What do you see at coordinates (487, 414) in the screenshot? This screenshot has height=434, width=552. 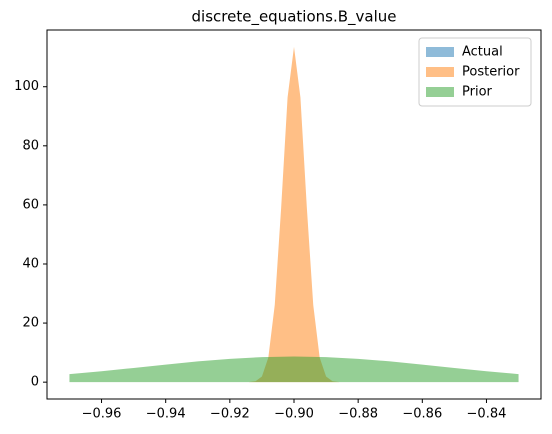 I see `x-tick-label: −0.84` at bounding box center [487, 414].